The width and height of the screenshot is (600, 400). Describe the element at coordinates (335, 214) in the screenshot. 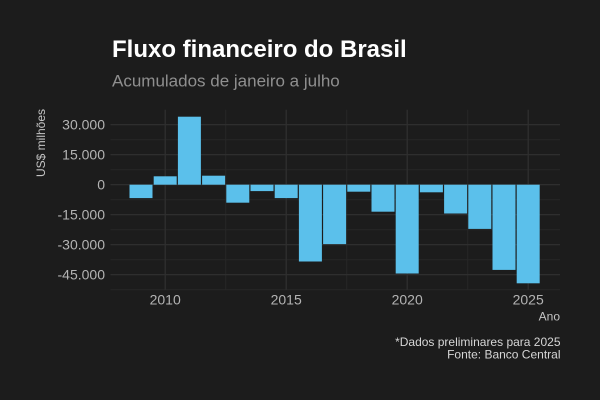

I see `bar-2017` at that location.